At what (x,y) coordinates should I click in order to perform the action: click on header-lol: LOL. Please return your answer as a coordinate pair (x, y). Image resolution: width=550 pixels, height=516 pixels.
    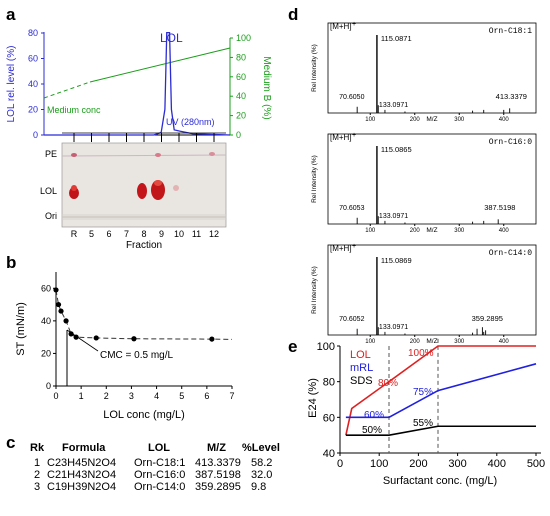
    Looking at the image, I should click on (159, 448).